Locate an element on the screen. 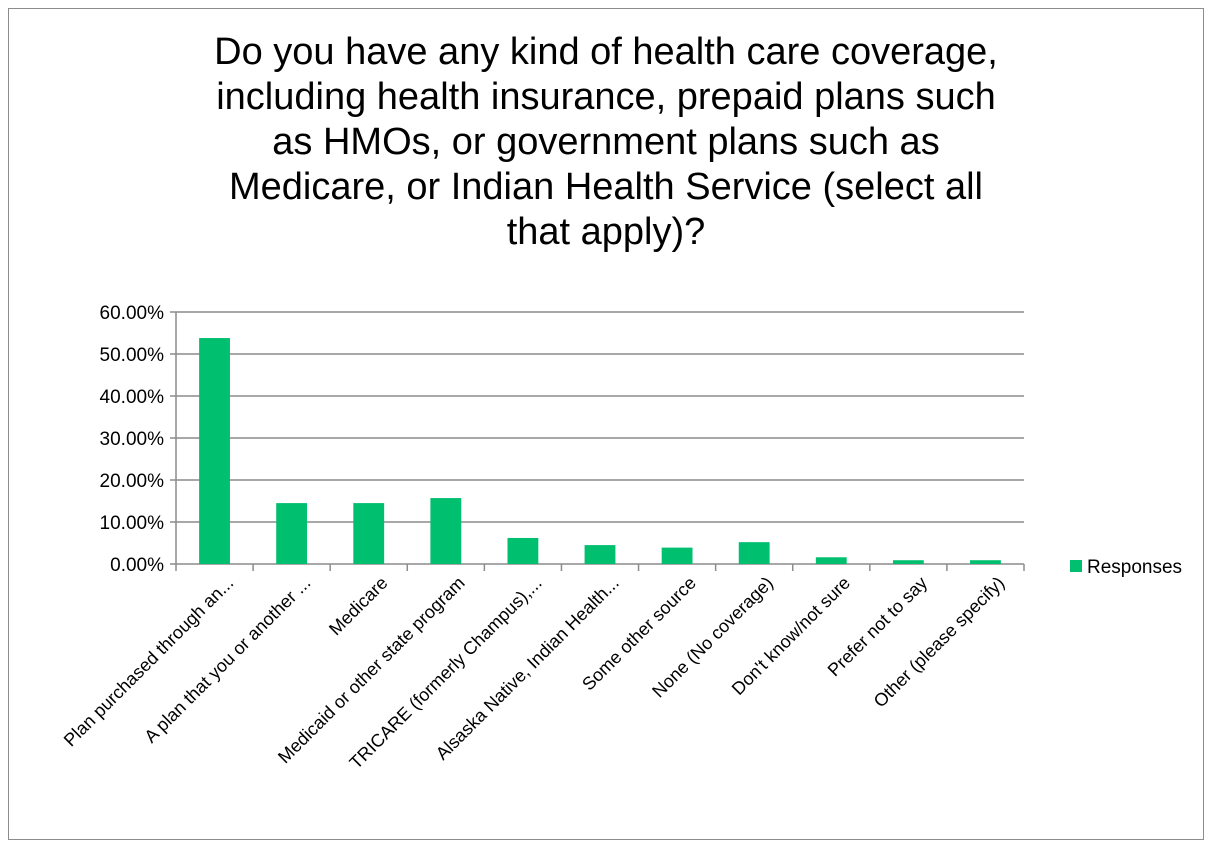 This screenshot has height=846, width=1212. x-tick-label: Medicare is located at coordinates (358, 606).